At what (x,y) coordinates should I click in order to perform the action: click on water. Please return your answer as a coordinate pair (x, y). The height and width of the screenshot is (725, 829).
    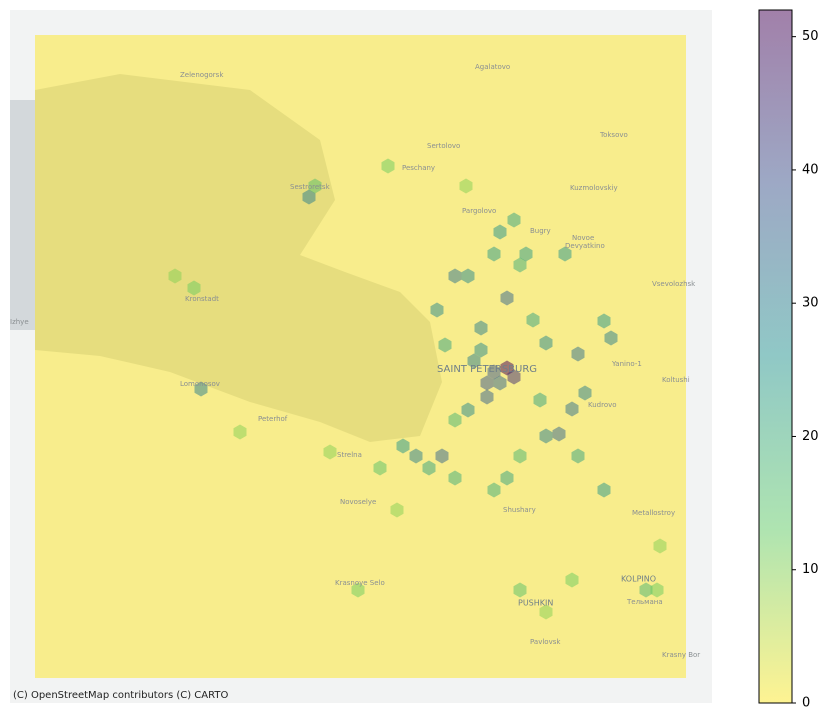
    Looking at the image, I should click on (22, 215).